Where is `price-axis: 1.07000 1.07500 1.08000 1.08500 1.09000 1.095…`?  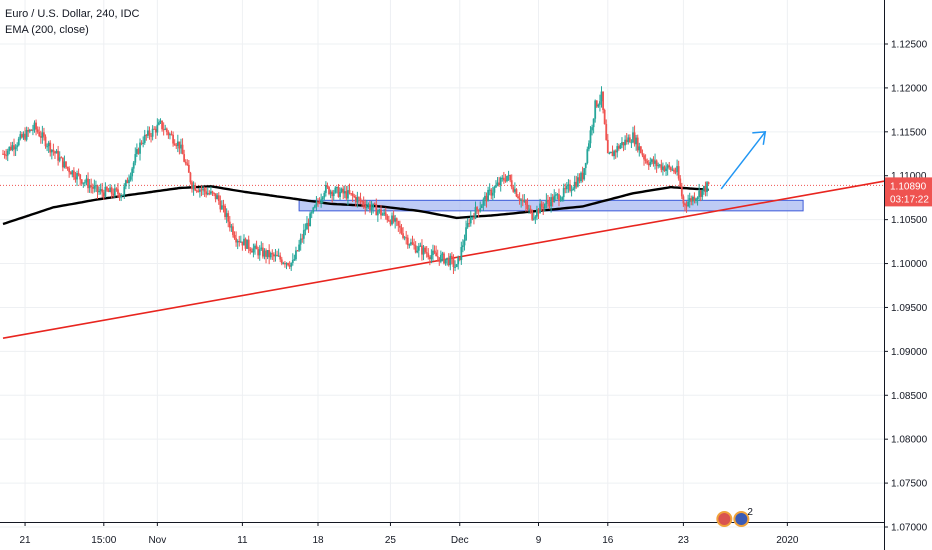
price-axis: 1.07000 1.07500 1.08000 1.08500 1.09000 1.095… is located at coordinates (908, 275).